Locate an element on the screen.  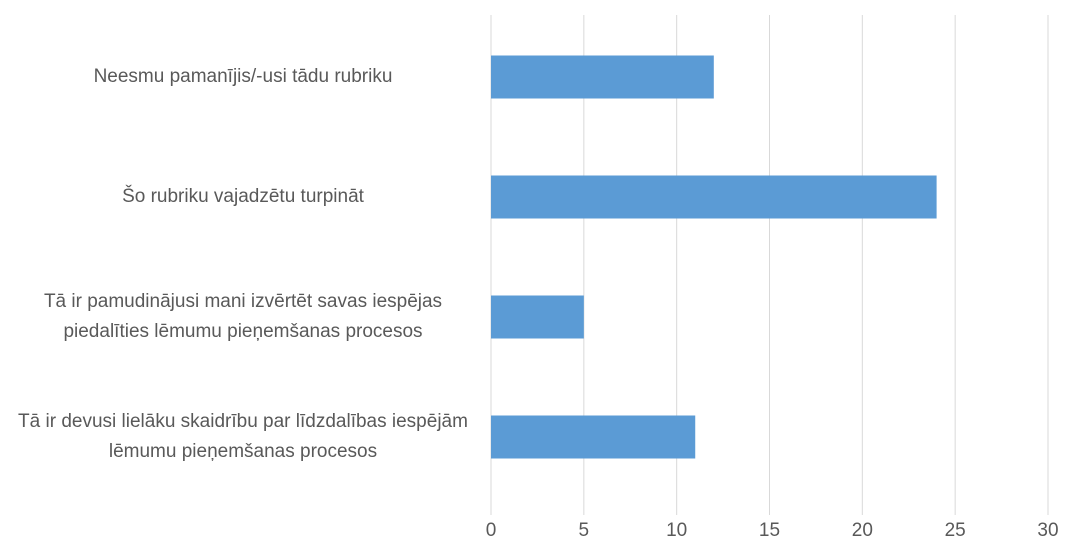
x-tick-label: 25 is located at coordinates (955, 530).